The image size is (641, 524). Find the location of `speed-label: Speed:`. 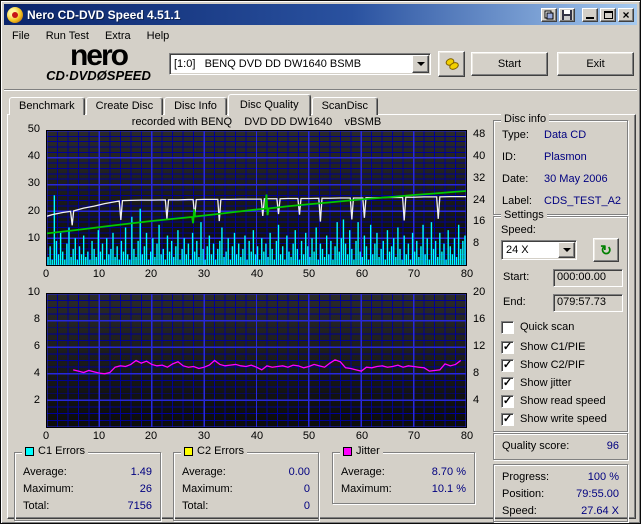

speed-label: Speed: is located at coordinates (518, 230).